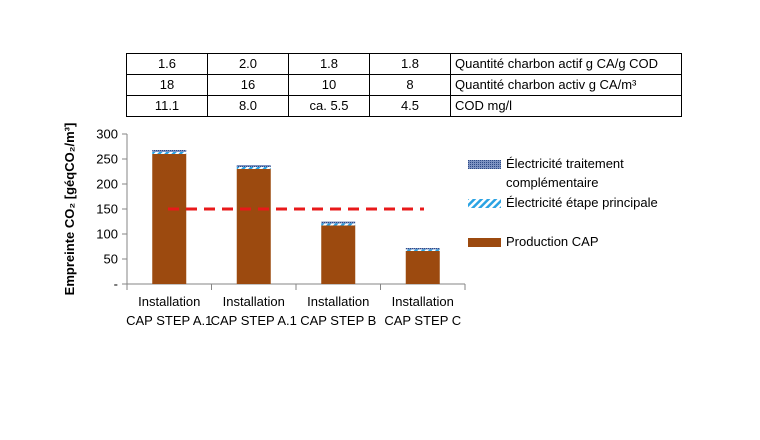 The height and width of the screenshot is (440, 760). I want to click on table-row: 18 16 10 8 Quantité charbon activ g CA/m³, so click(404, 85).